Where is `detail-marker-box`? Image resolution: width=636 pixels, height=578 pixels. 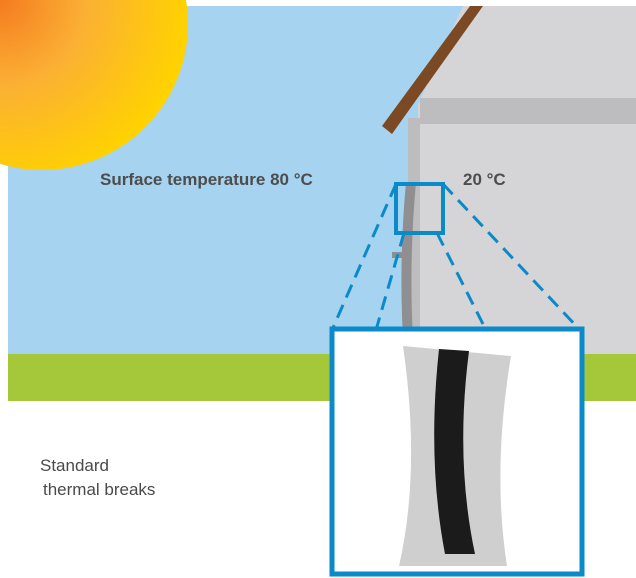
detail-marker-box is located at coordinates (419, 208).